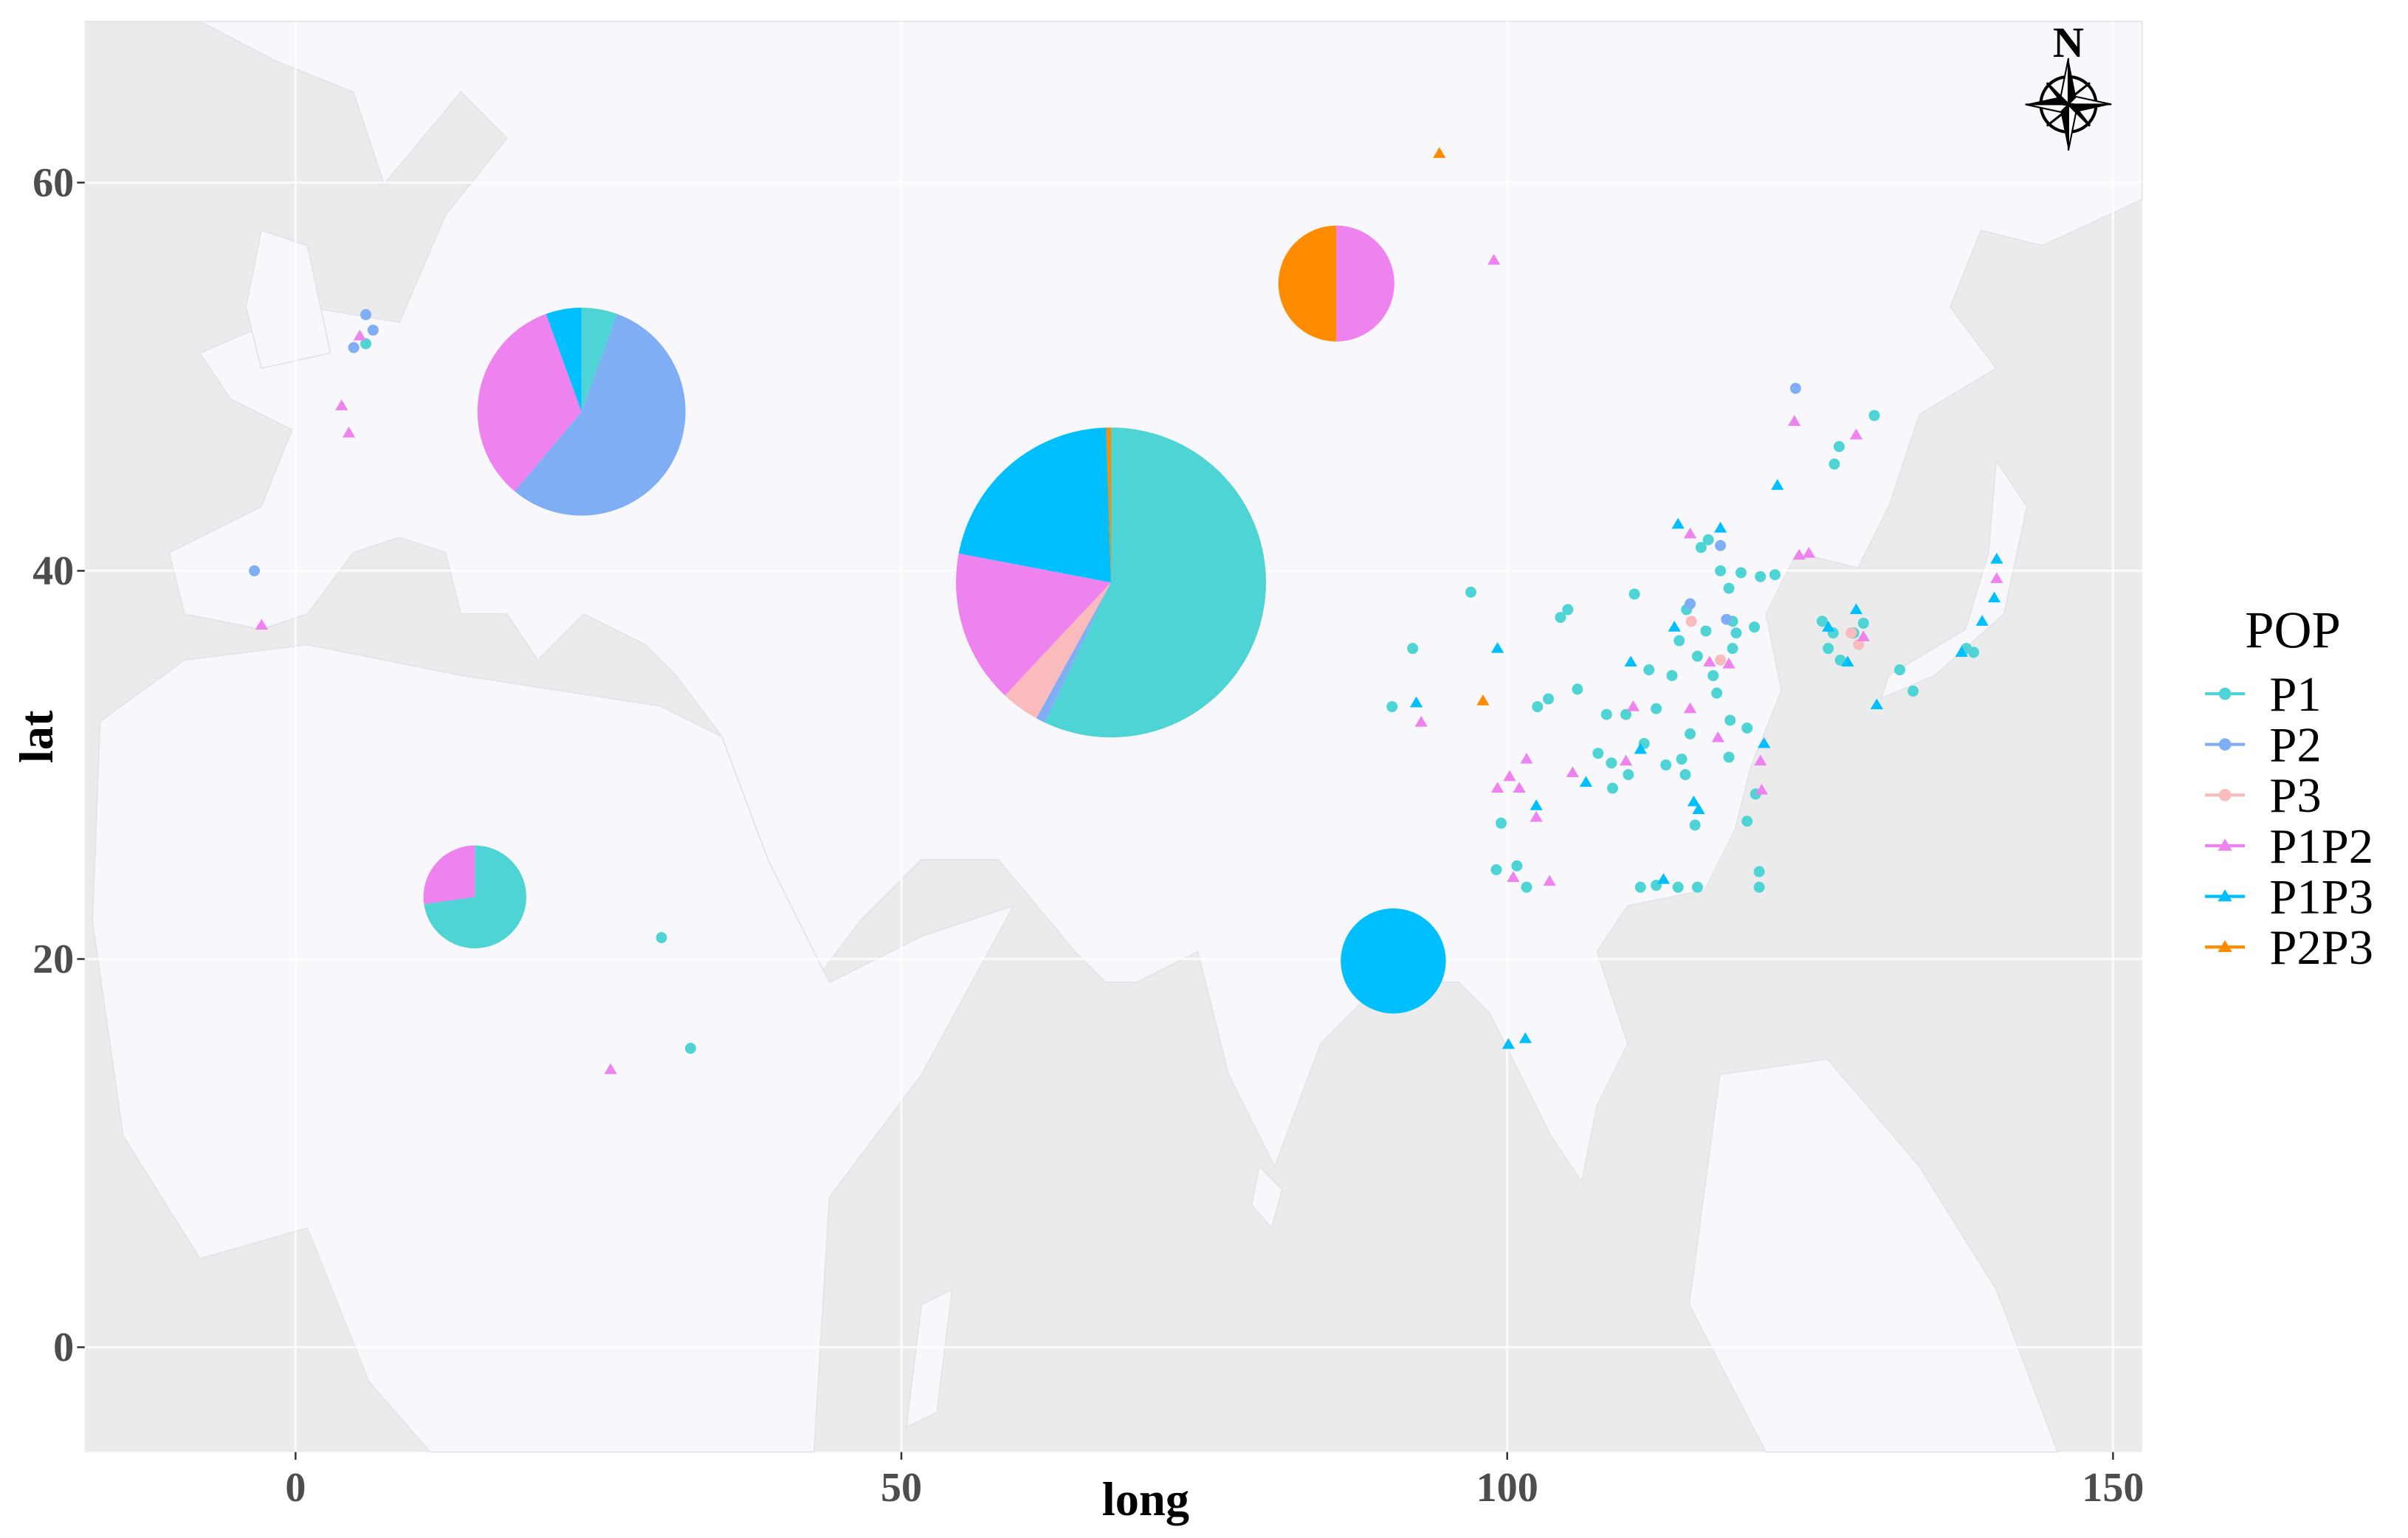 Image resolution: width=2408 pixels, height=1538 pixels. I want to click on x-tick-label: 150, so click(2113, 1488).